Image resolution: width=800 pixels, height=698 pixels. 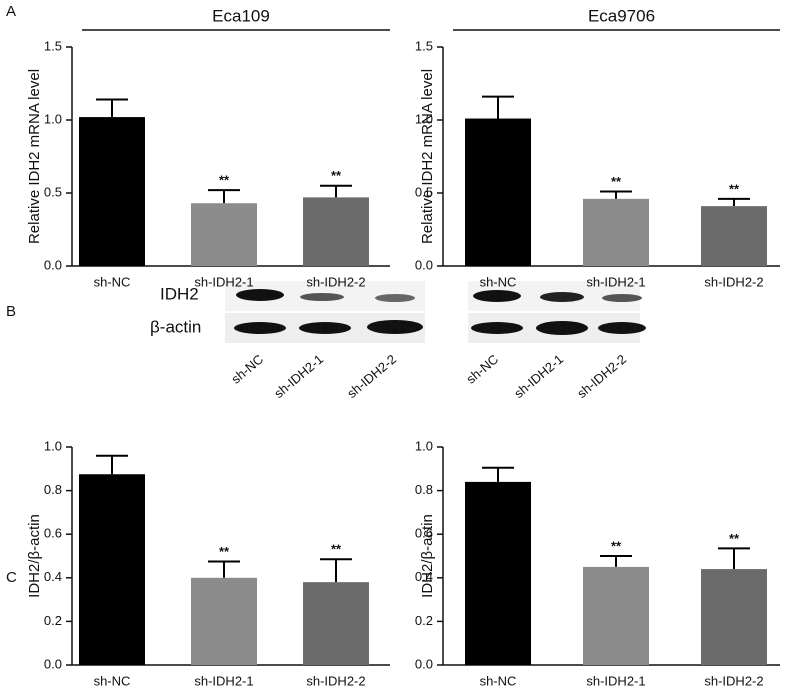 I want to click on panel-label: C, so click(x=11, y=577).